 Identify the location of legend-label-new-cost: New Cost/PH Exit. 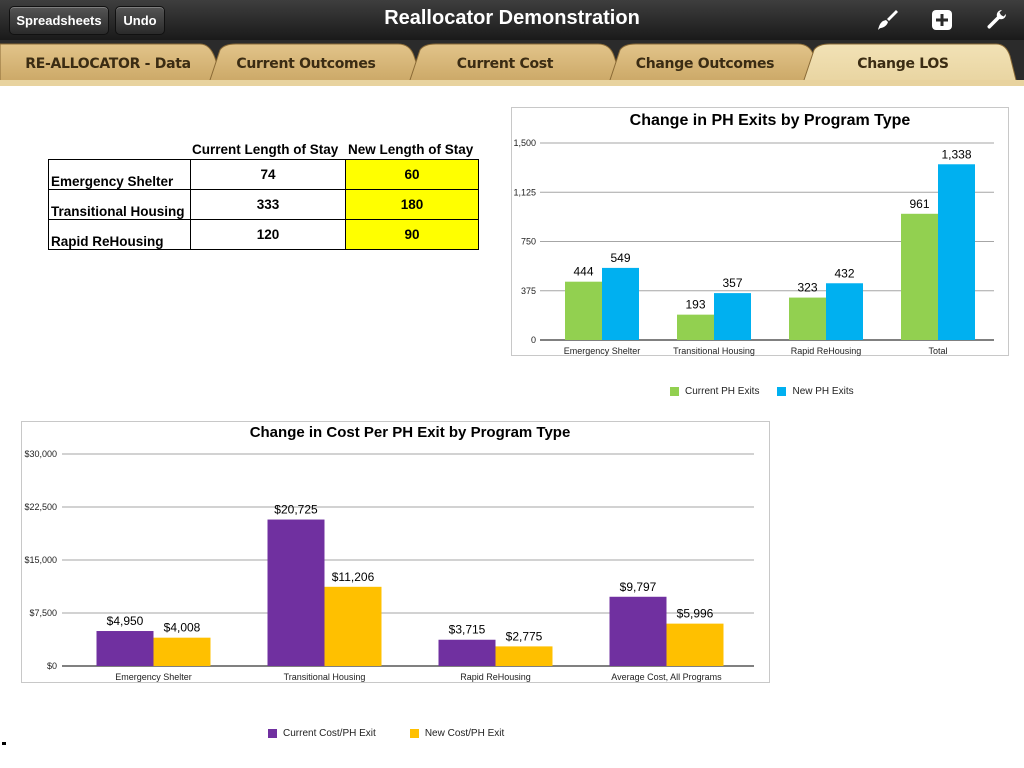
(464, 733).